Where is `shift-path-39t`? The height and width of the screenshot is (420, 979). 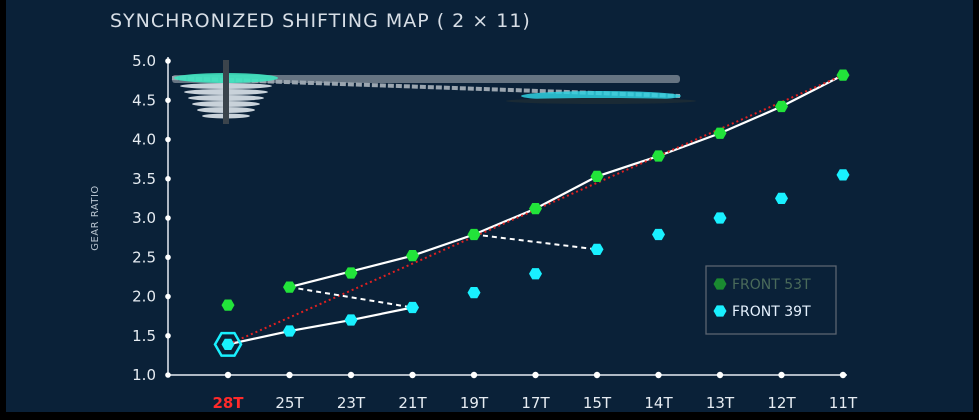 shift-path-39t is located at coordinates (320, 326).